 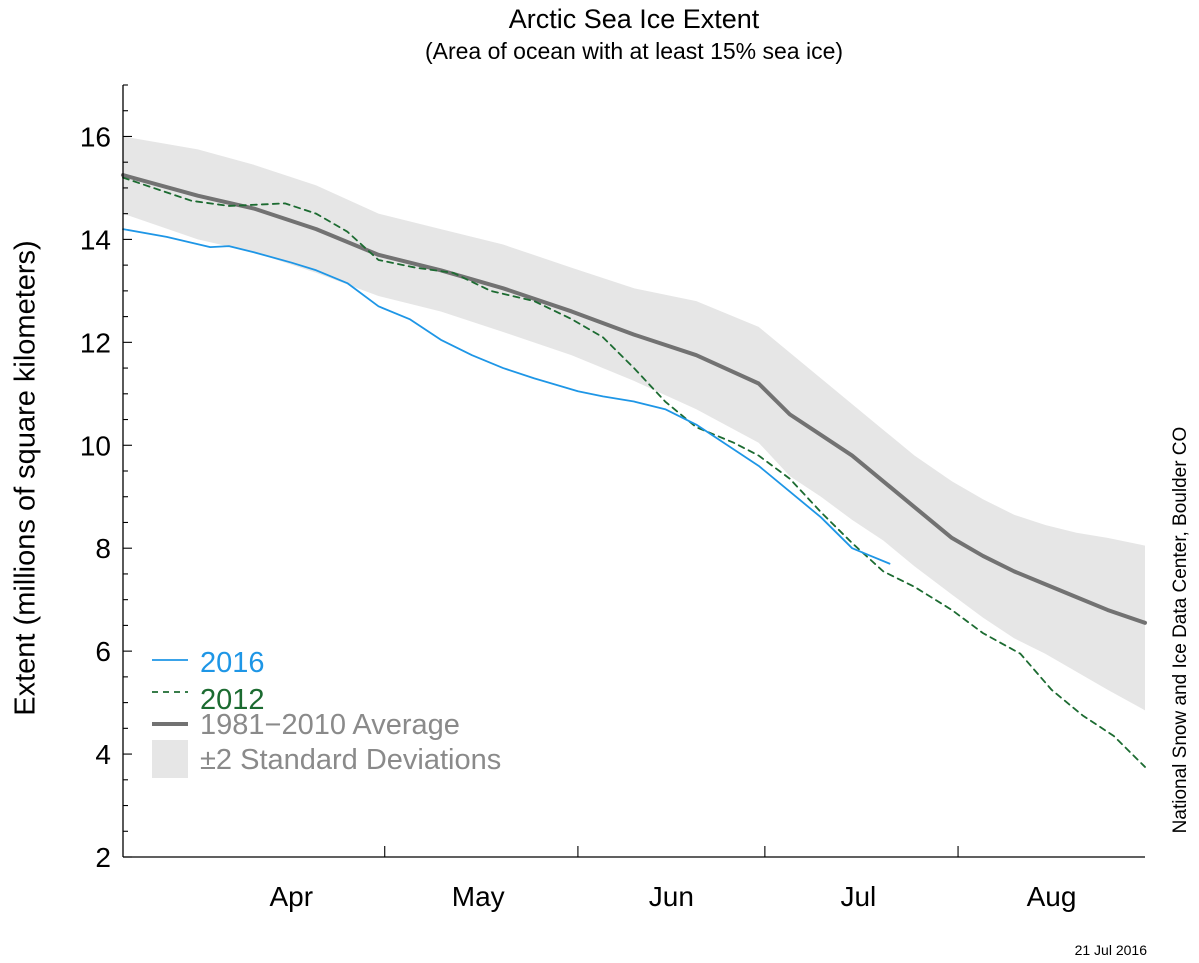 I want to click on y-tick-label: 12, so click(x=95, y=342).